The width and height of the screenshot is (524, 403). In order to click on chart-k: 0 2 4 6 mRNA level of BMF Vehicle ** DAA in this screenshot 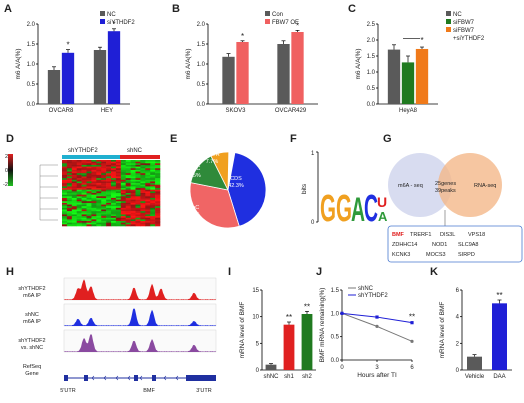, I will do `click(475, 334)`.